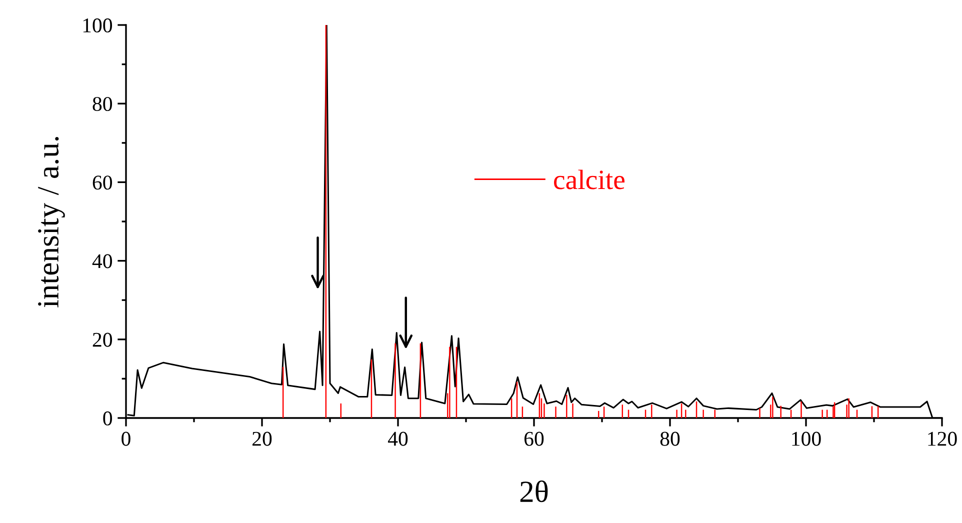 The height and width of the screenshot is (523, 962). Describe the element at coordinates (126, 439) in the screenshot. I see `x-tick-label: 0` at that location.